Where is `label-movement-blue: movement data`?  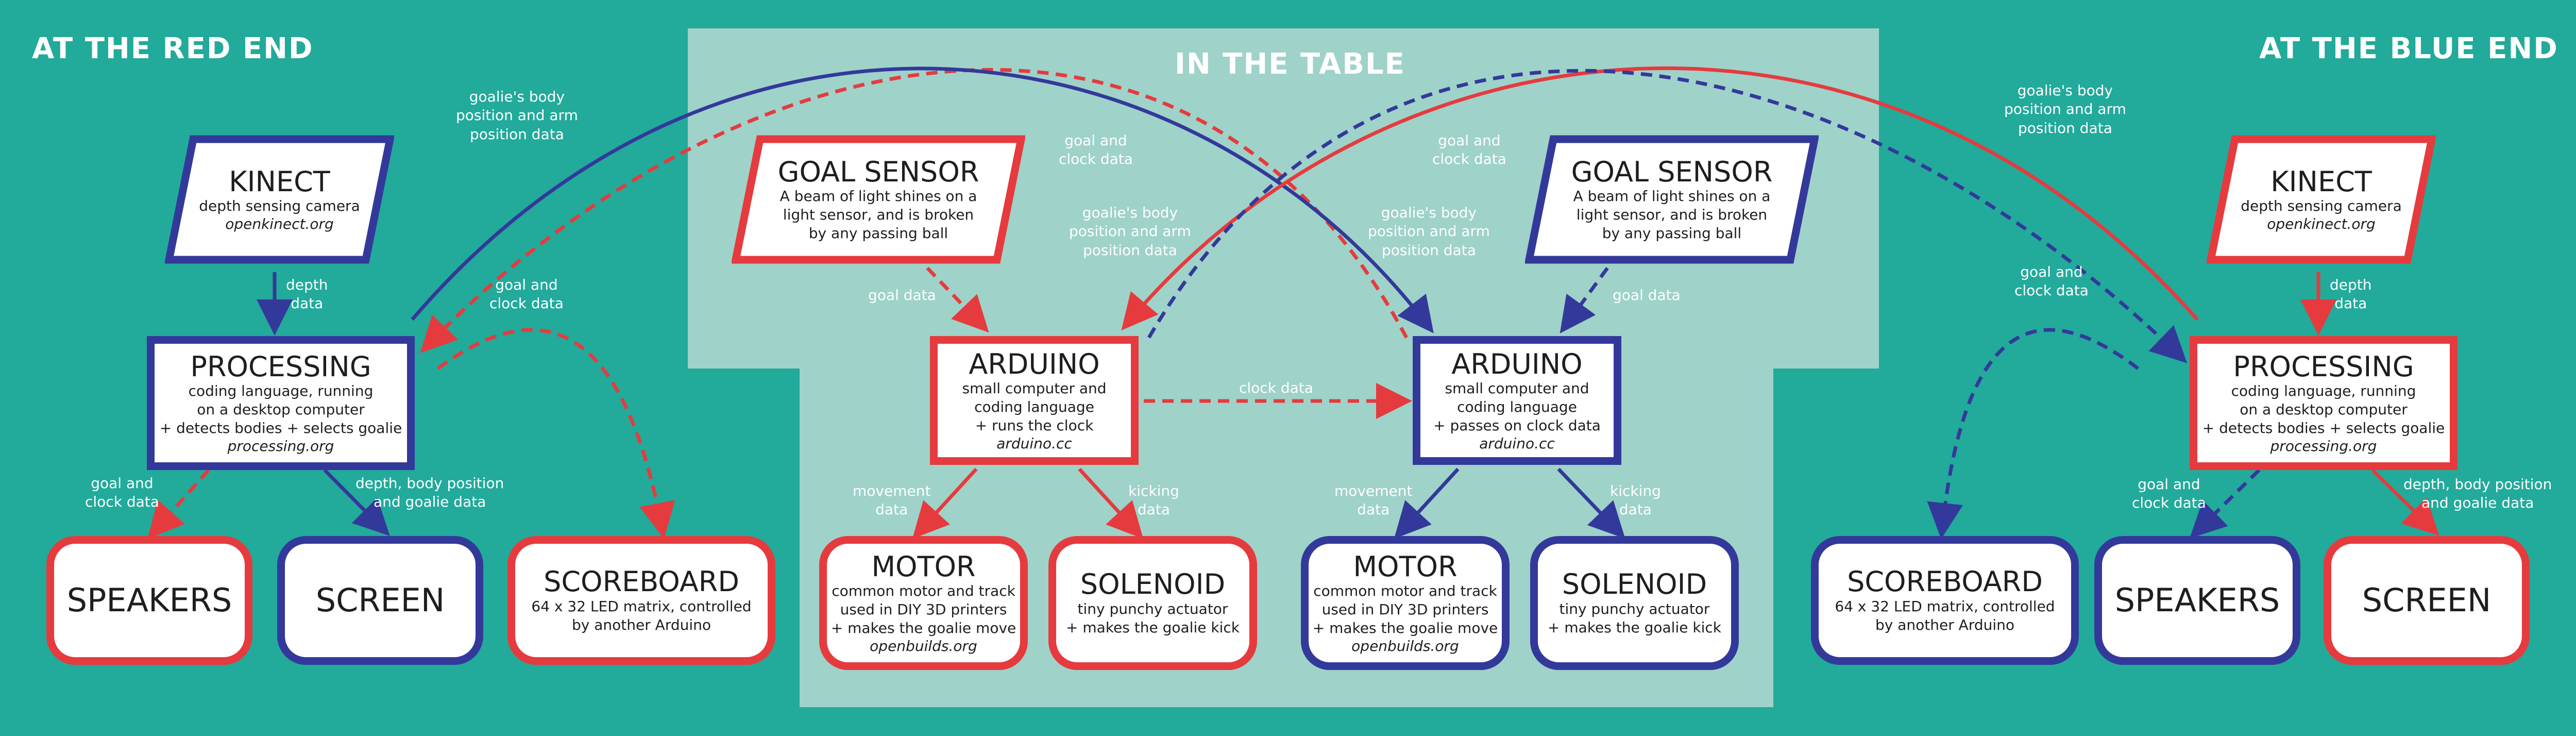
label-movement-blue: movement data is located at coordinates (1373, 500).